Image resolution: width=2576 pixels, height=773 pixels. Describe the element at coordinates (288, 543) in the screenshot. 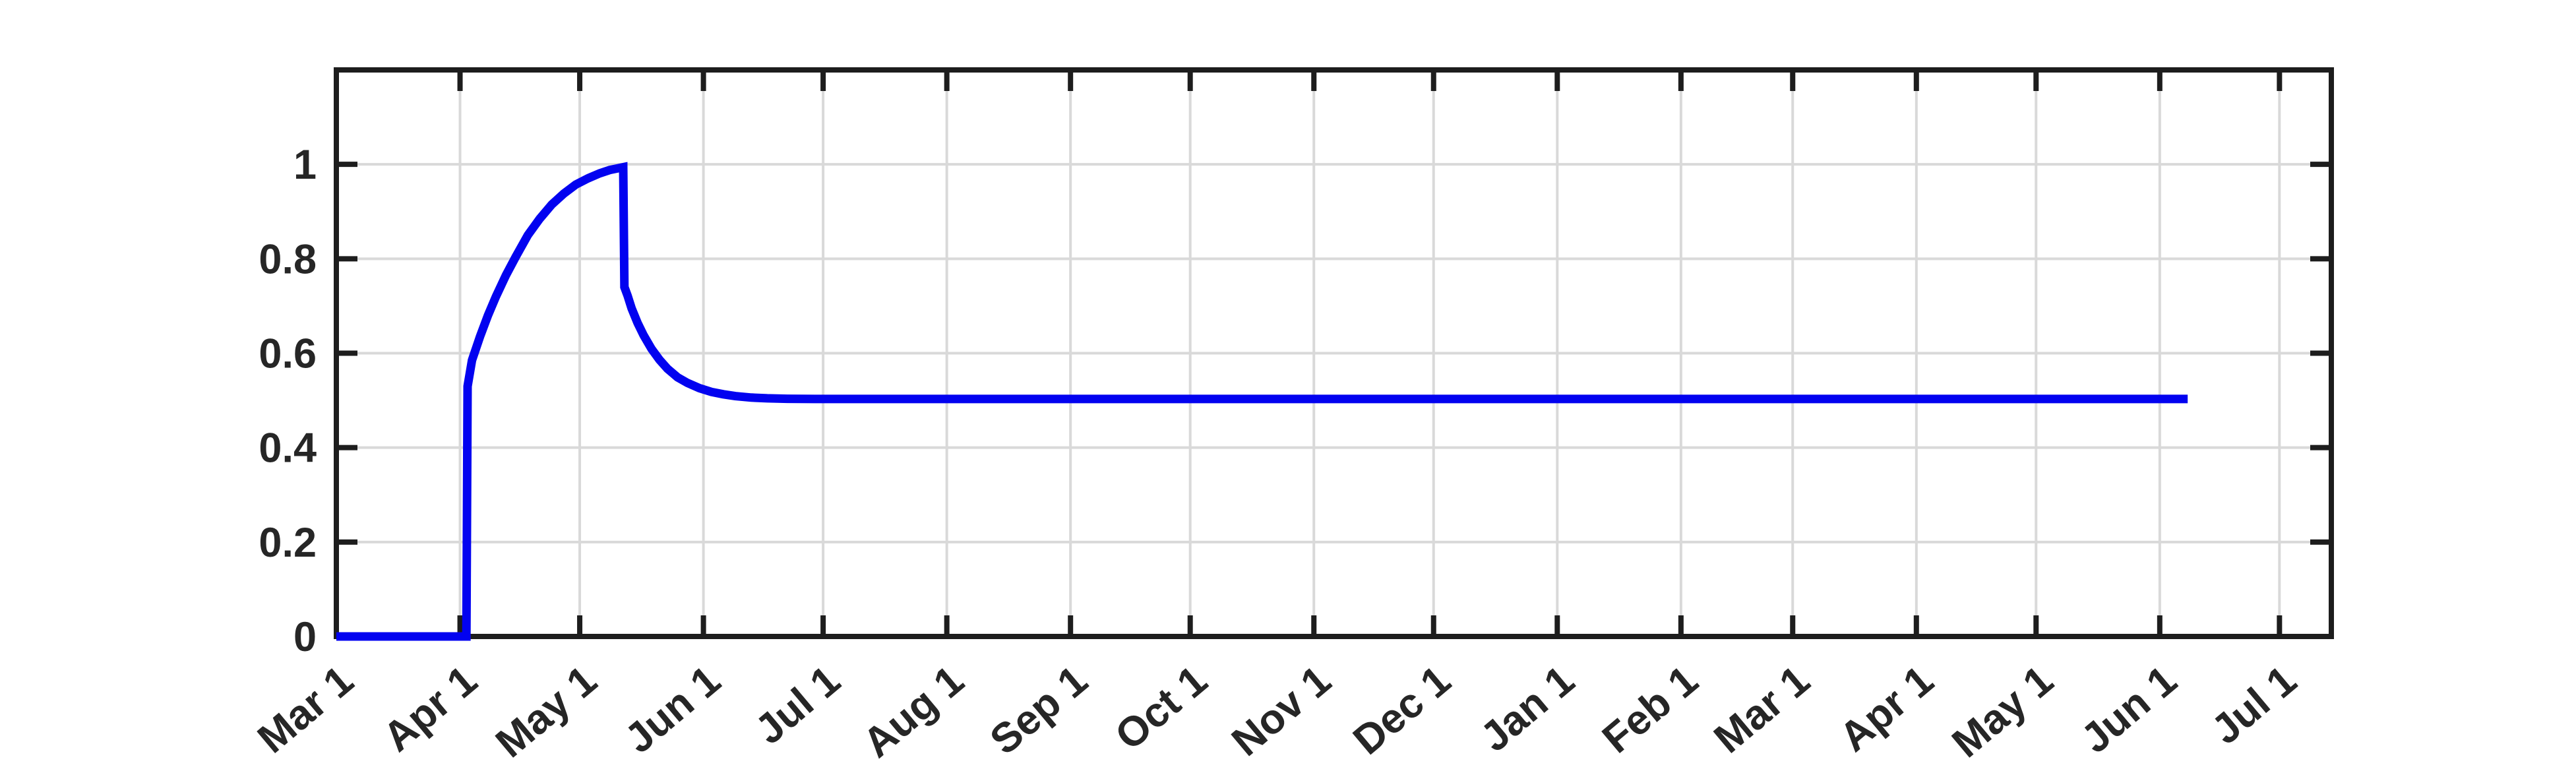

I see `y-tick-label: 0.2` at that location.